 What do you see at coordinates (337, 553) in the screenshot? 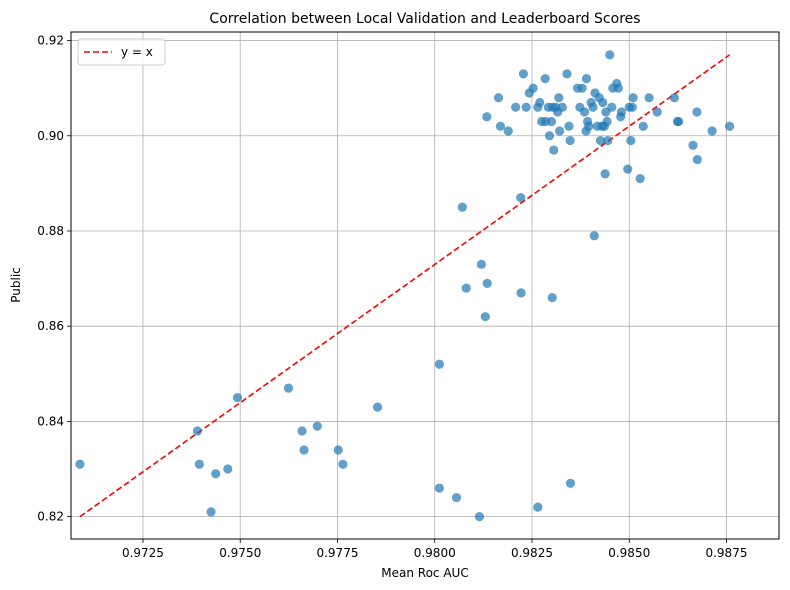
I see `x-tick-label: 0.9775` at bounding box center [337, 553].